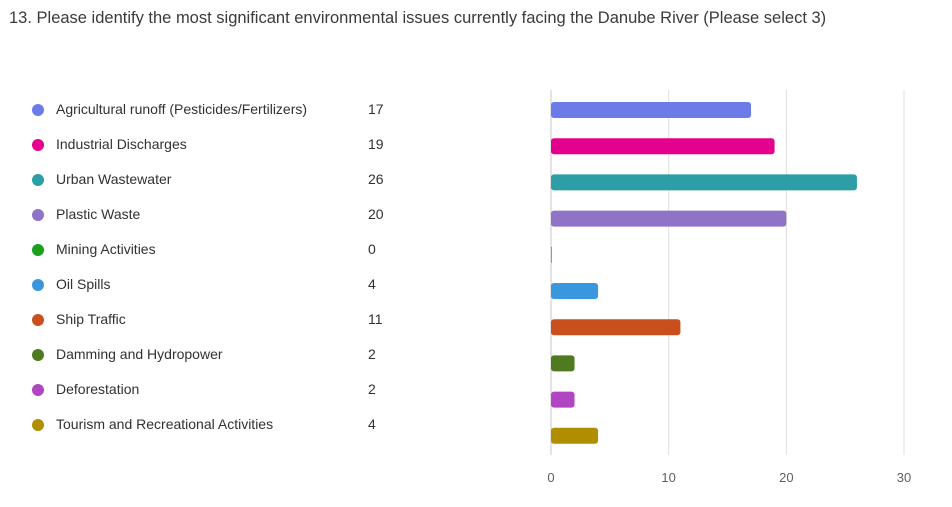 The height and width of the screenshot is (507, 952). What do you see at coordinates (114, 179) in the screenshot?
I see `legend-label: Urban Wastewater` at bounding box center [114, 179].